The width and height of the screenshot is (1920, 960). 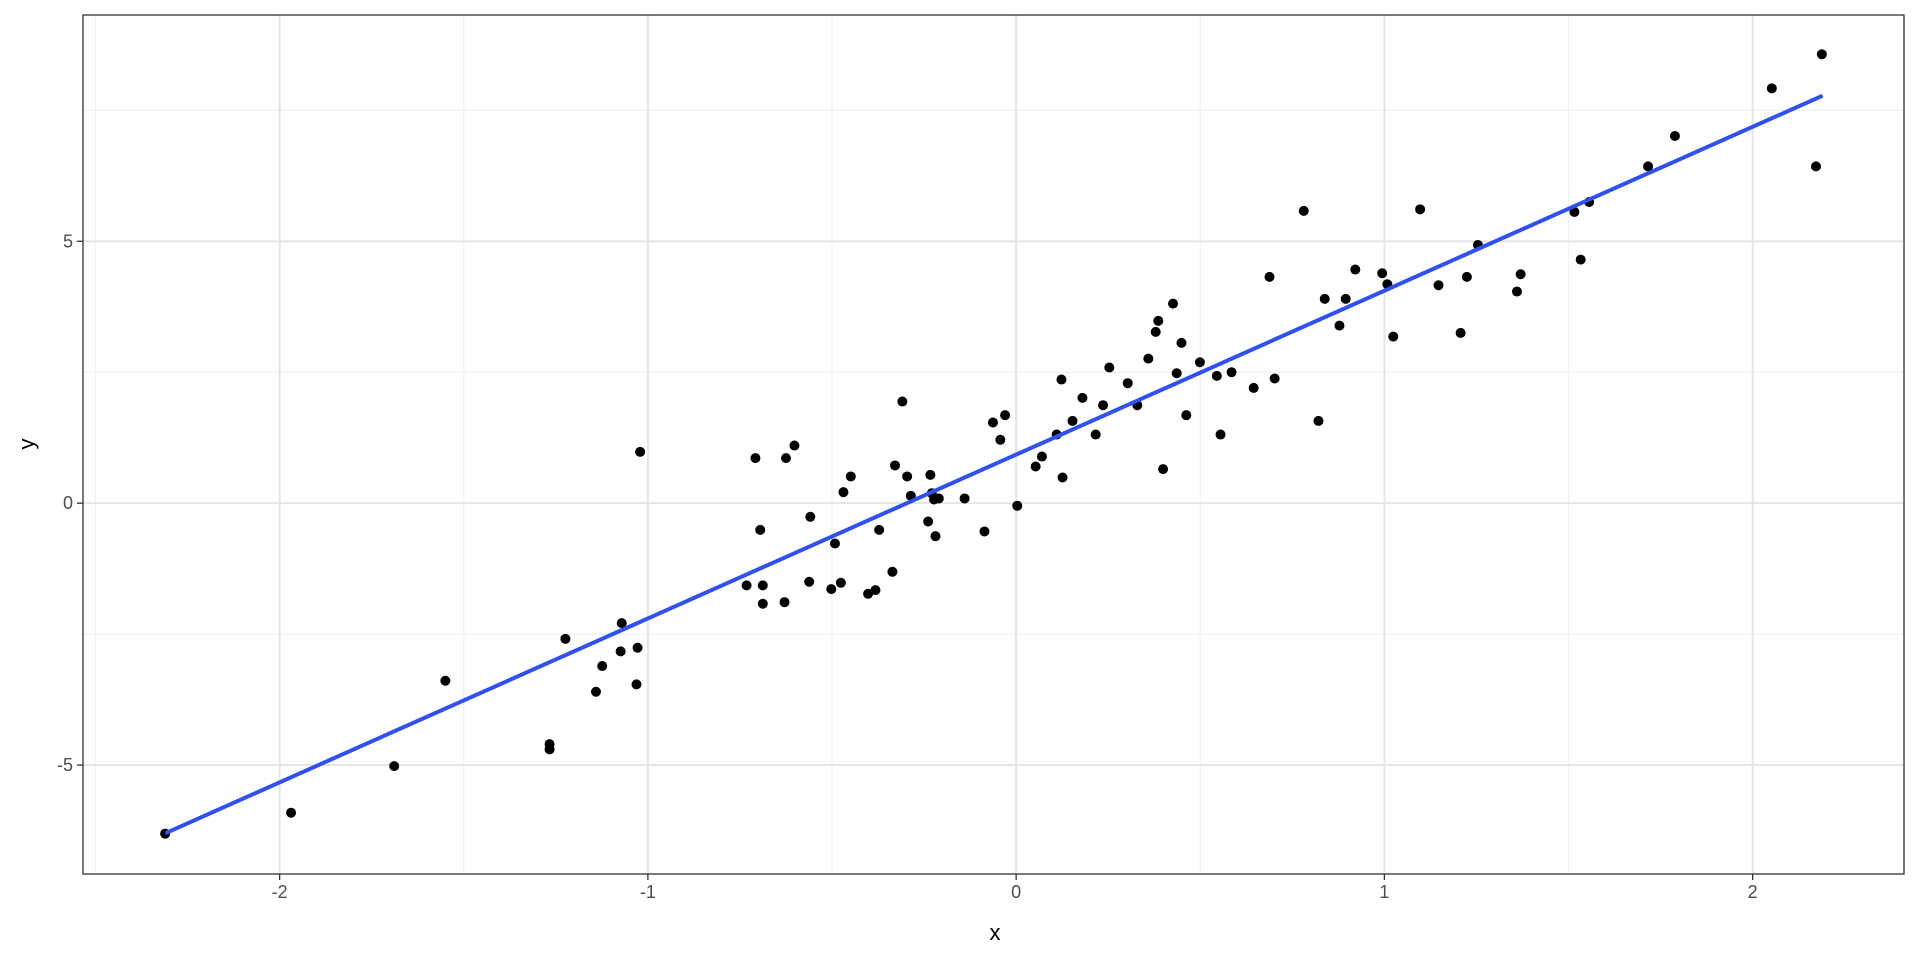 I want to click on x-tick-label: 0, so click(x=1016, y=892).